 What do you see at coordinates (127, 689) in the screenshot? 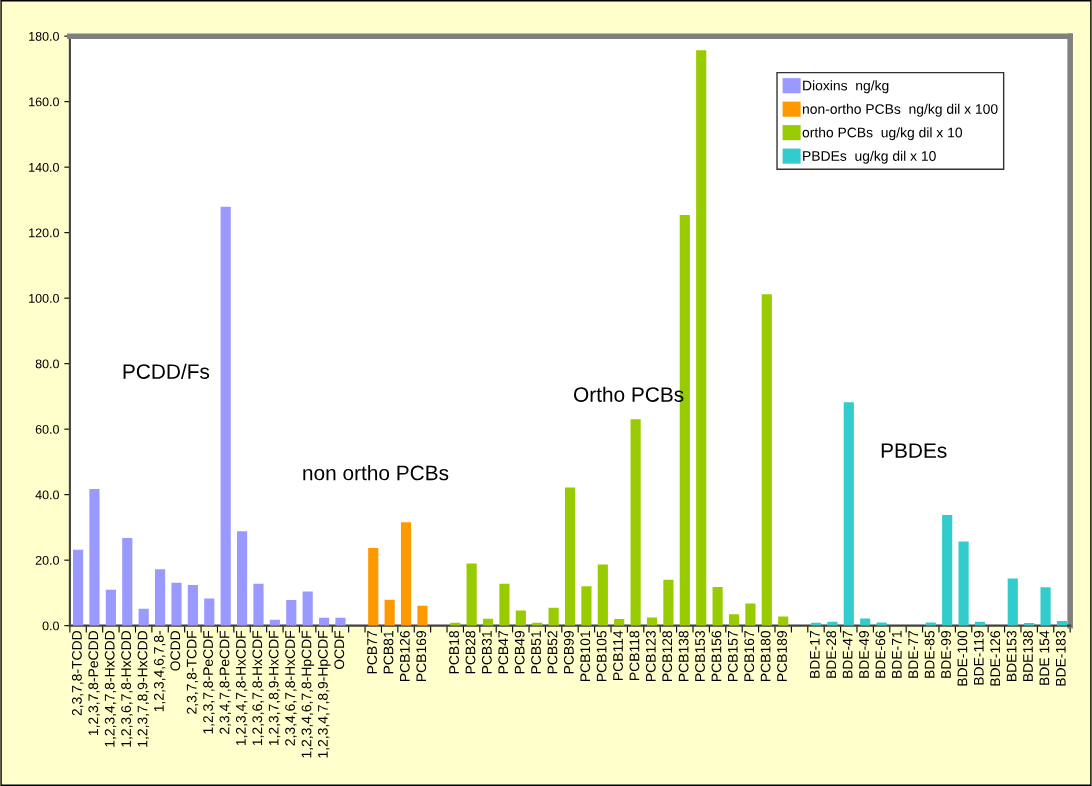
I see `x-tick-label: 1,2,3,6,7,8-HxCDD` at bounding box center [127, 689].